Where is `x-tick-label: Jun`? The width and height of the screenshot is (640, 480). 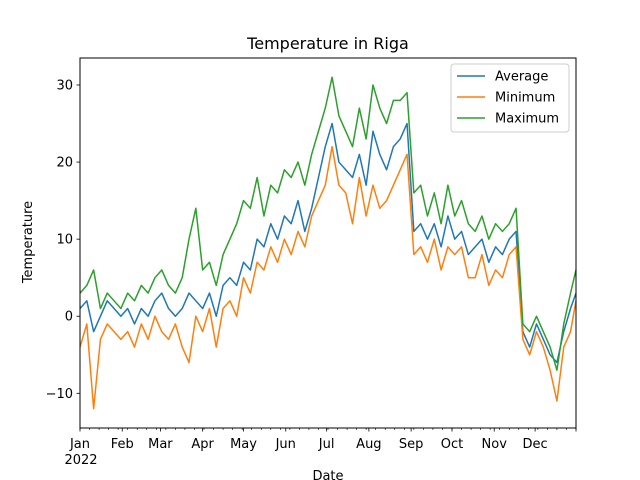
x-tick-label: Jun is located at coordinates (285, 444).